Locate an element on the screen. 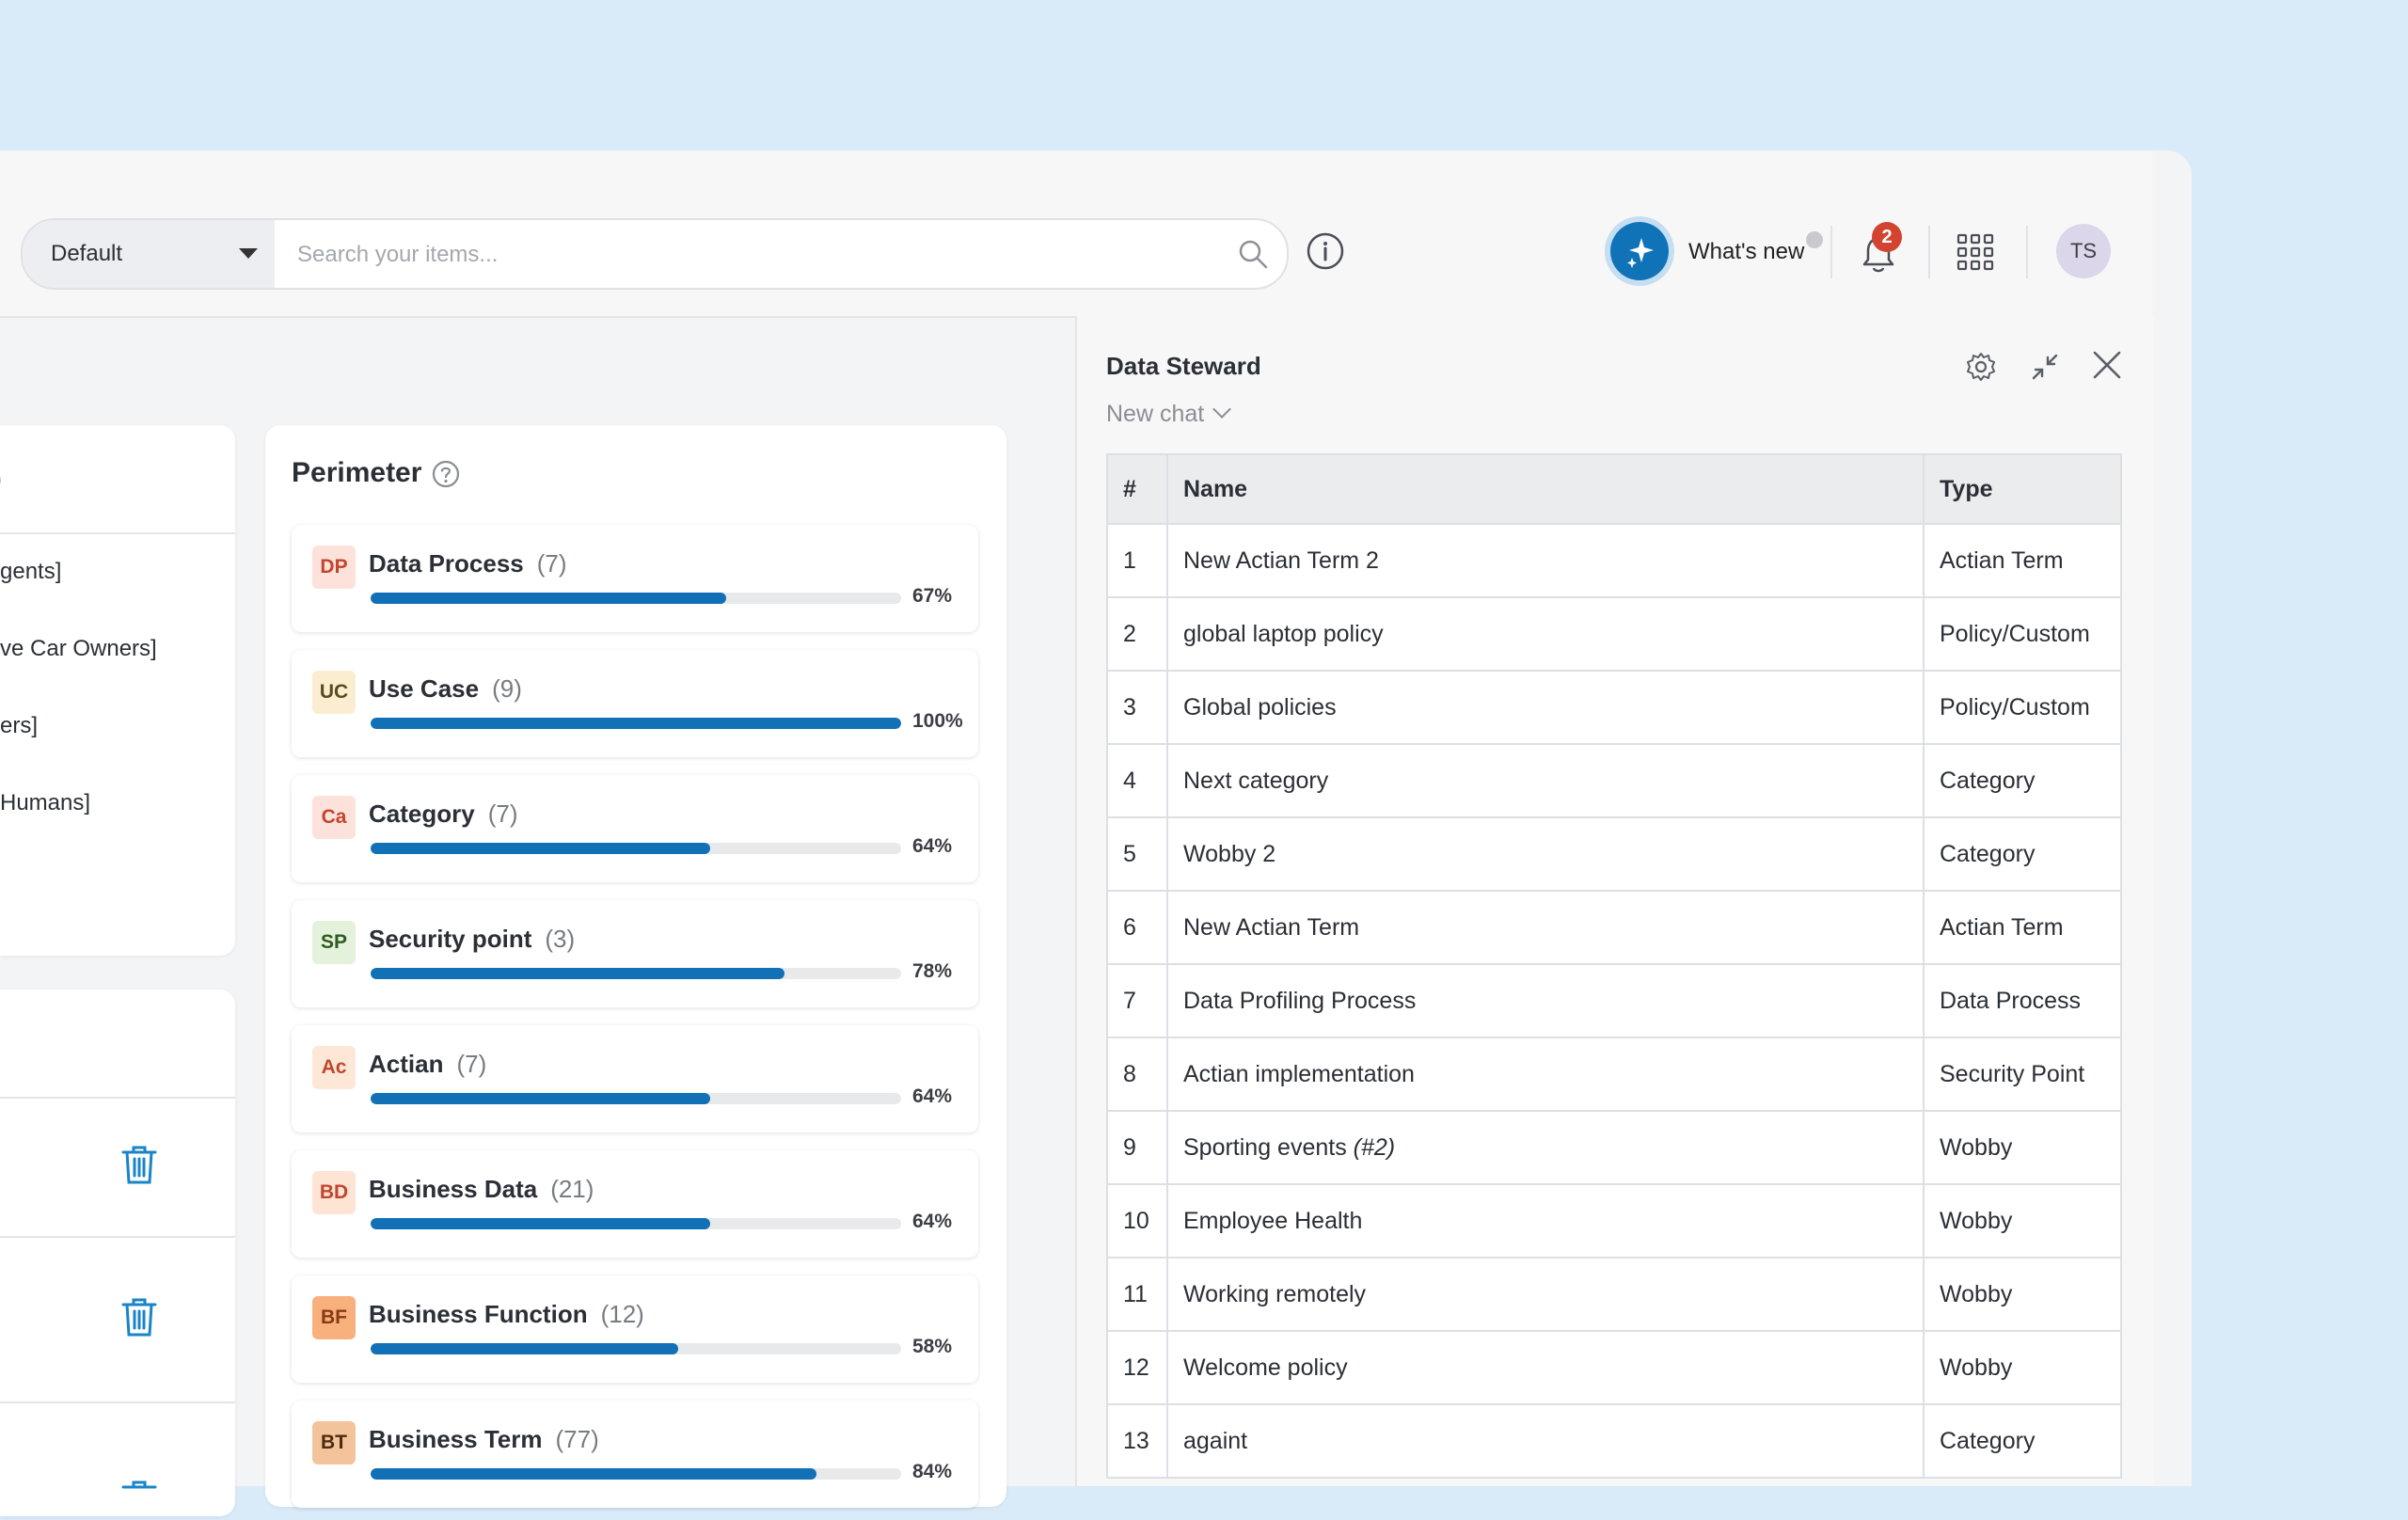 This screenshot has width=2408, height=1520. perimeter-item-label: Business Term (77) is located at coordinates (484, 1439).